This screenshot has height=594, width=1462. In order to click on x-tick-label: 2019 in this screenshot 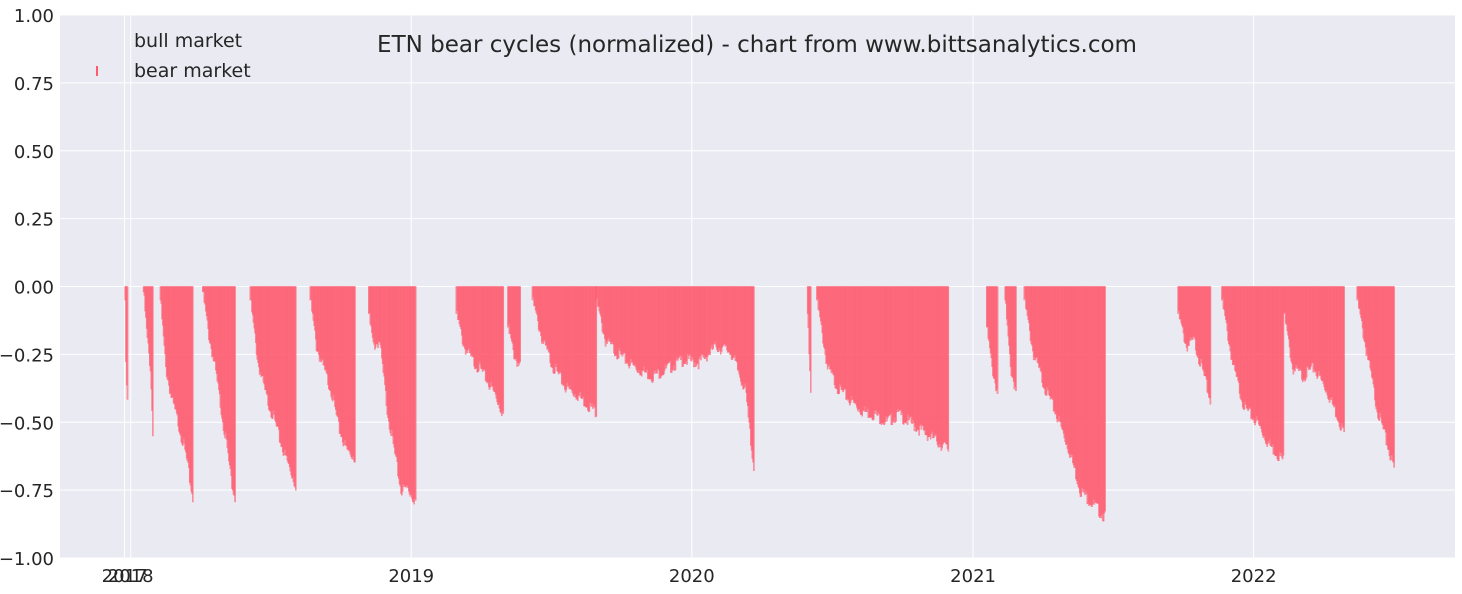, I will do `click(411, 576)`.